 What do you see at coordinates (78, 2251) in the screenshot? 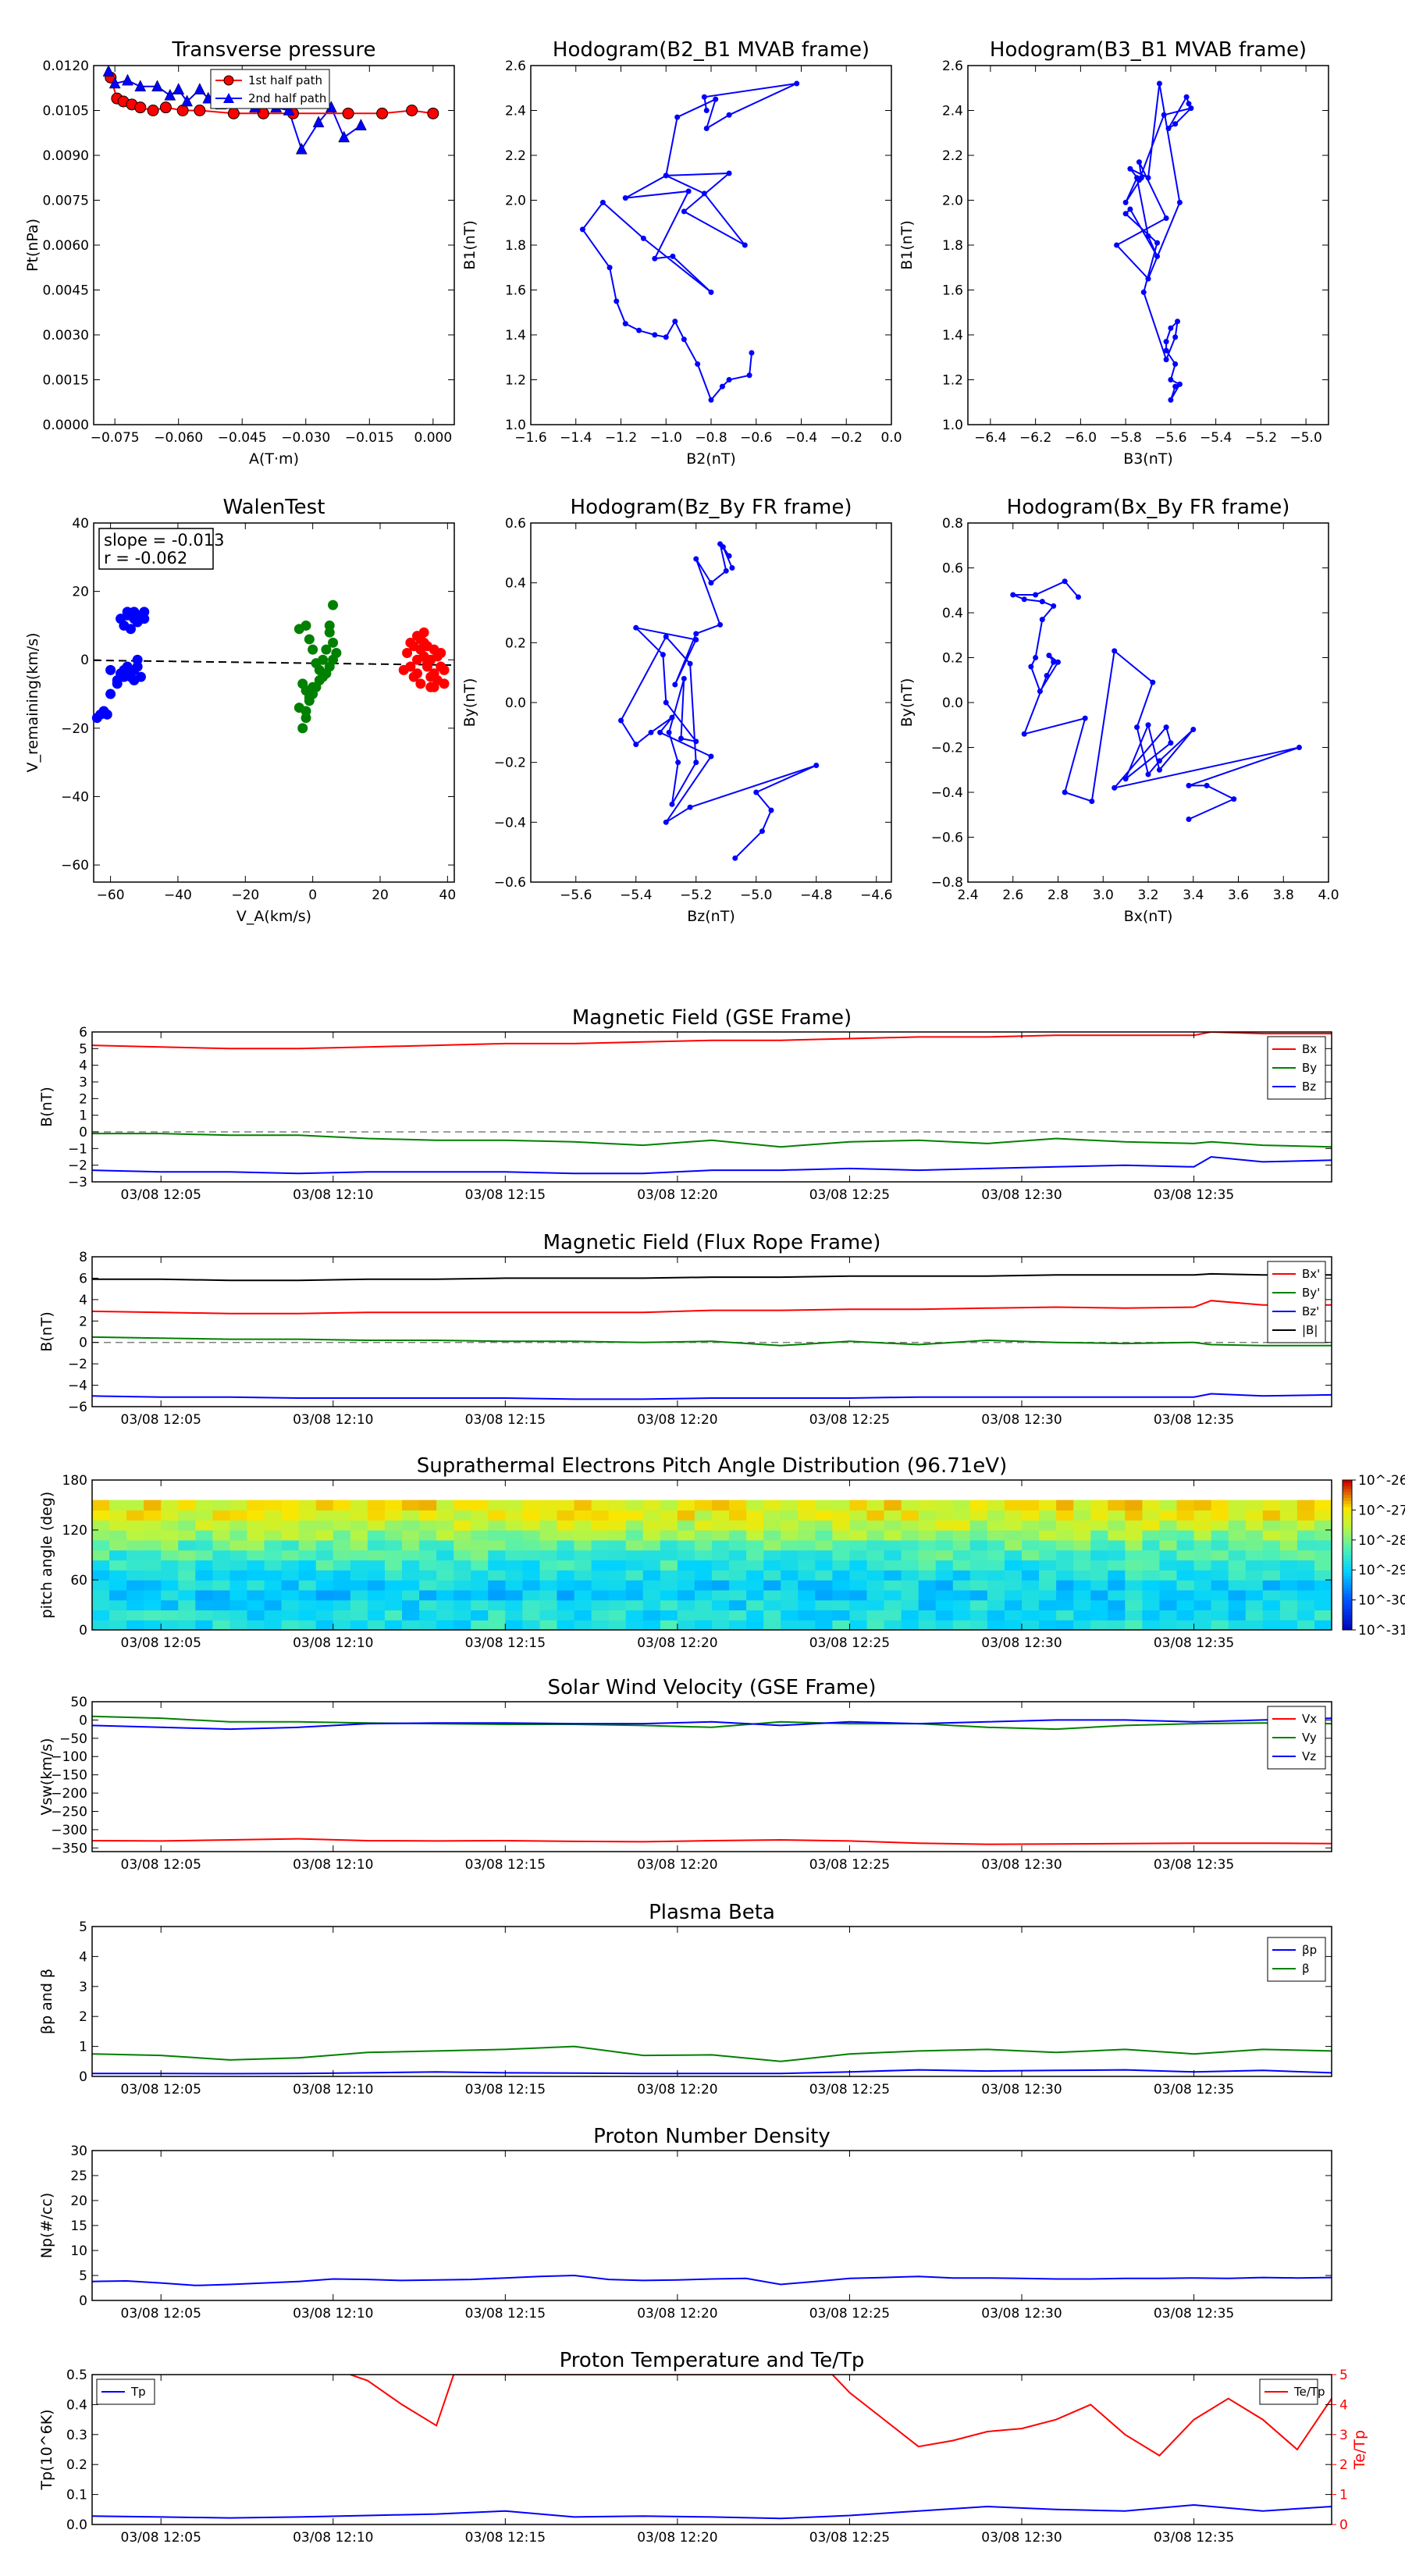
I see `y-tick-label: 10` at bounding box center [78, 2251].